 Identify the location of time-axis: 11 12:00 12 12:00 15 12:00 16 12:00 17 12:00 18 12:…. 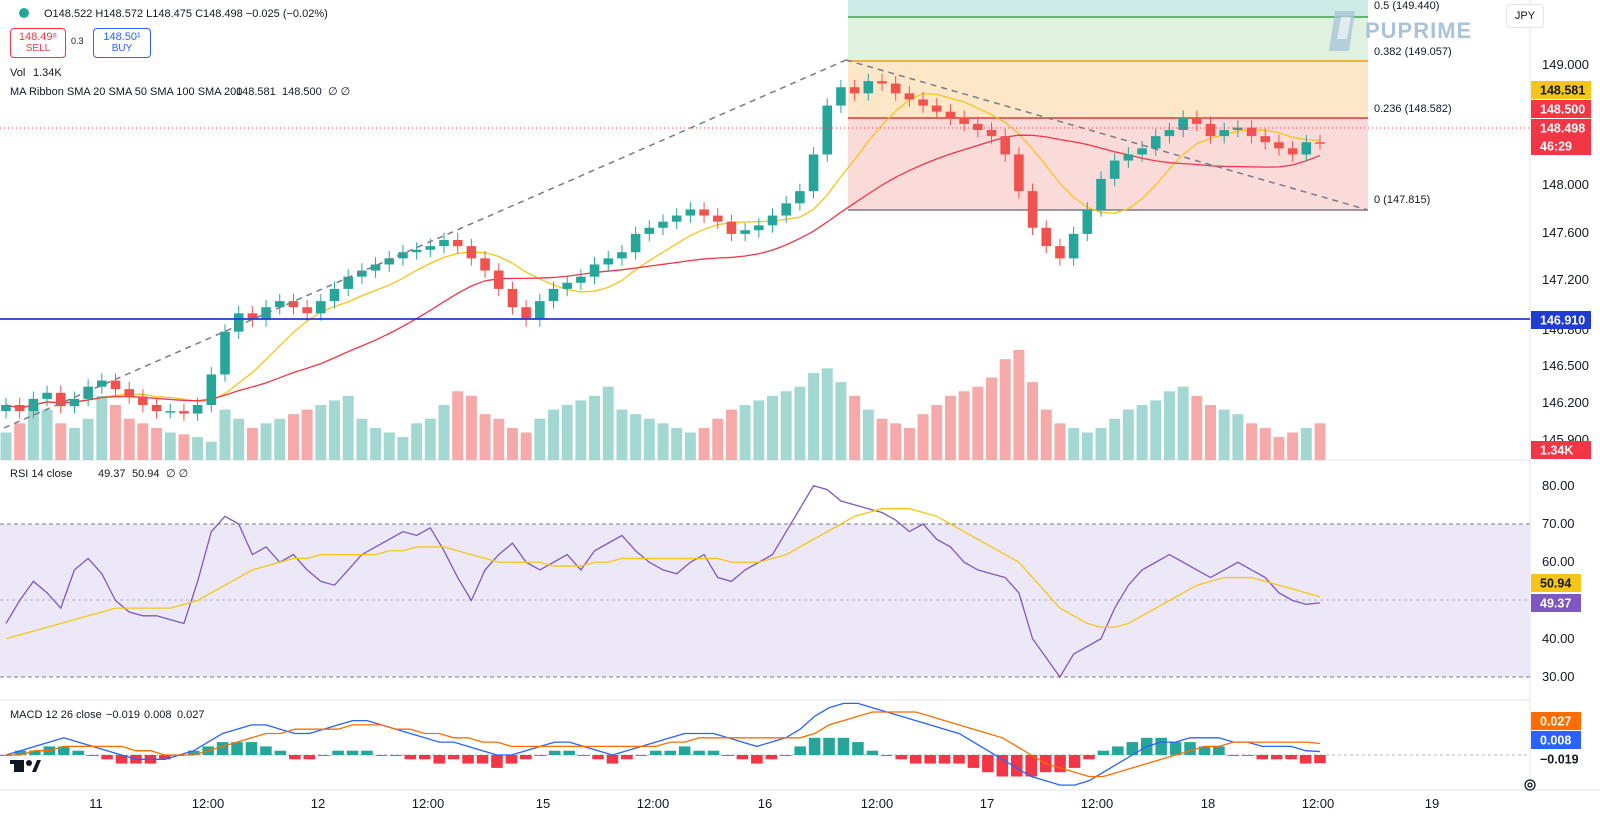
(764, 803).